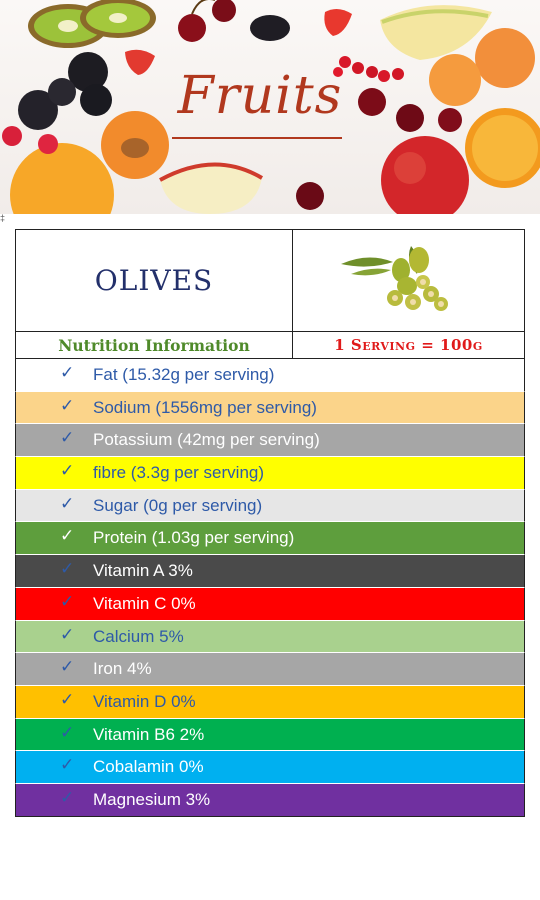 The image size is (540, 900). Describe the element at coordinates (184, 374) in the screenshot. I see `nutrient-label: Fat (15.32g per serving)` at that location.